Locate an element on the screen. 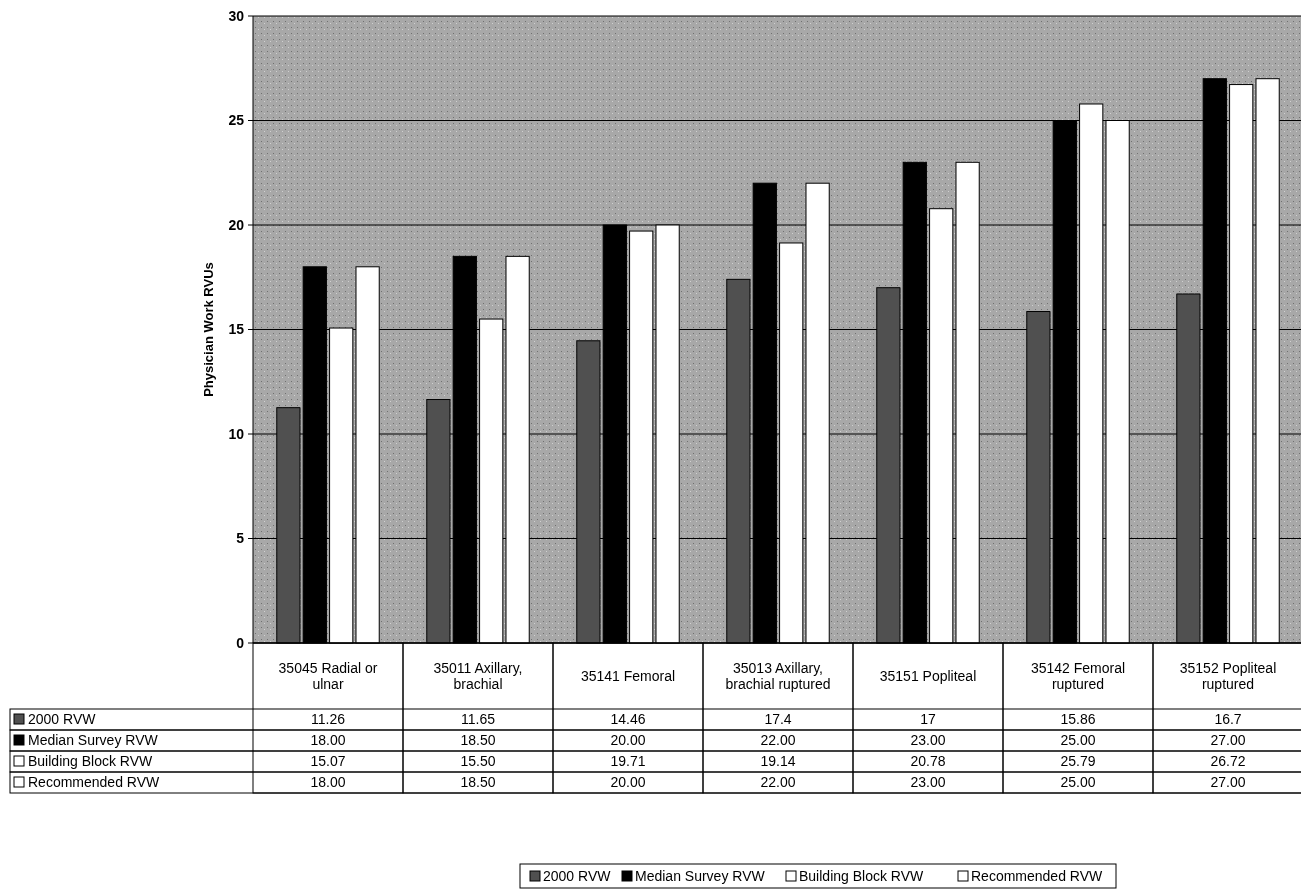 Image resolution: width=1301 pixels, height=894 pixels. data-label: 15.07 is located at coordinates (328, 761).